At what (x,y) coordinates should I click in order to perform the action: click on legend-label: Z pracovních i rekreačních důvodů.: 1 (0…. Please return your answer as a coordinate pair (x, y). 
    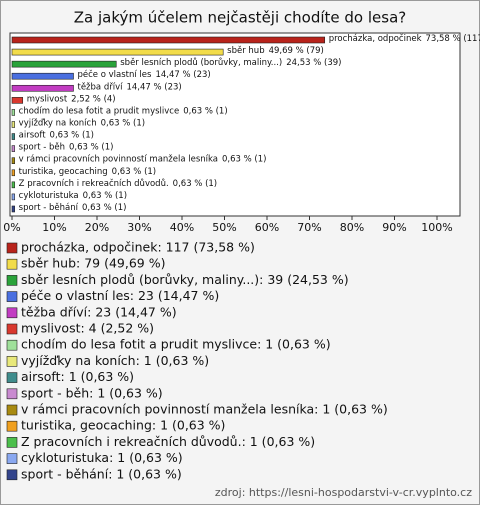
    Looking at the image, I should click on (168, 441).